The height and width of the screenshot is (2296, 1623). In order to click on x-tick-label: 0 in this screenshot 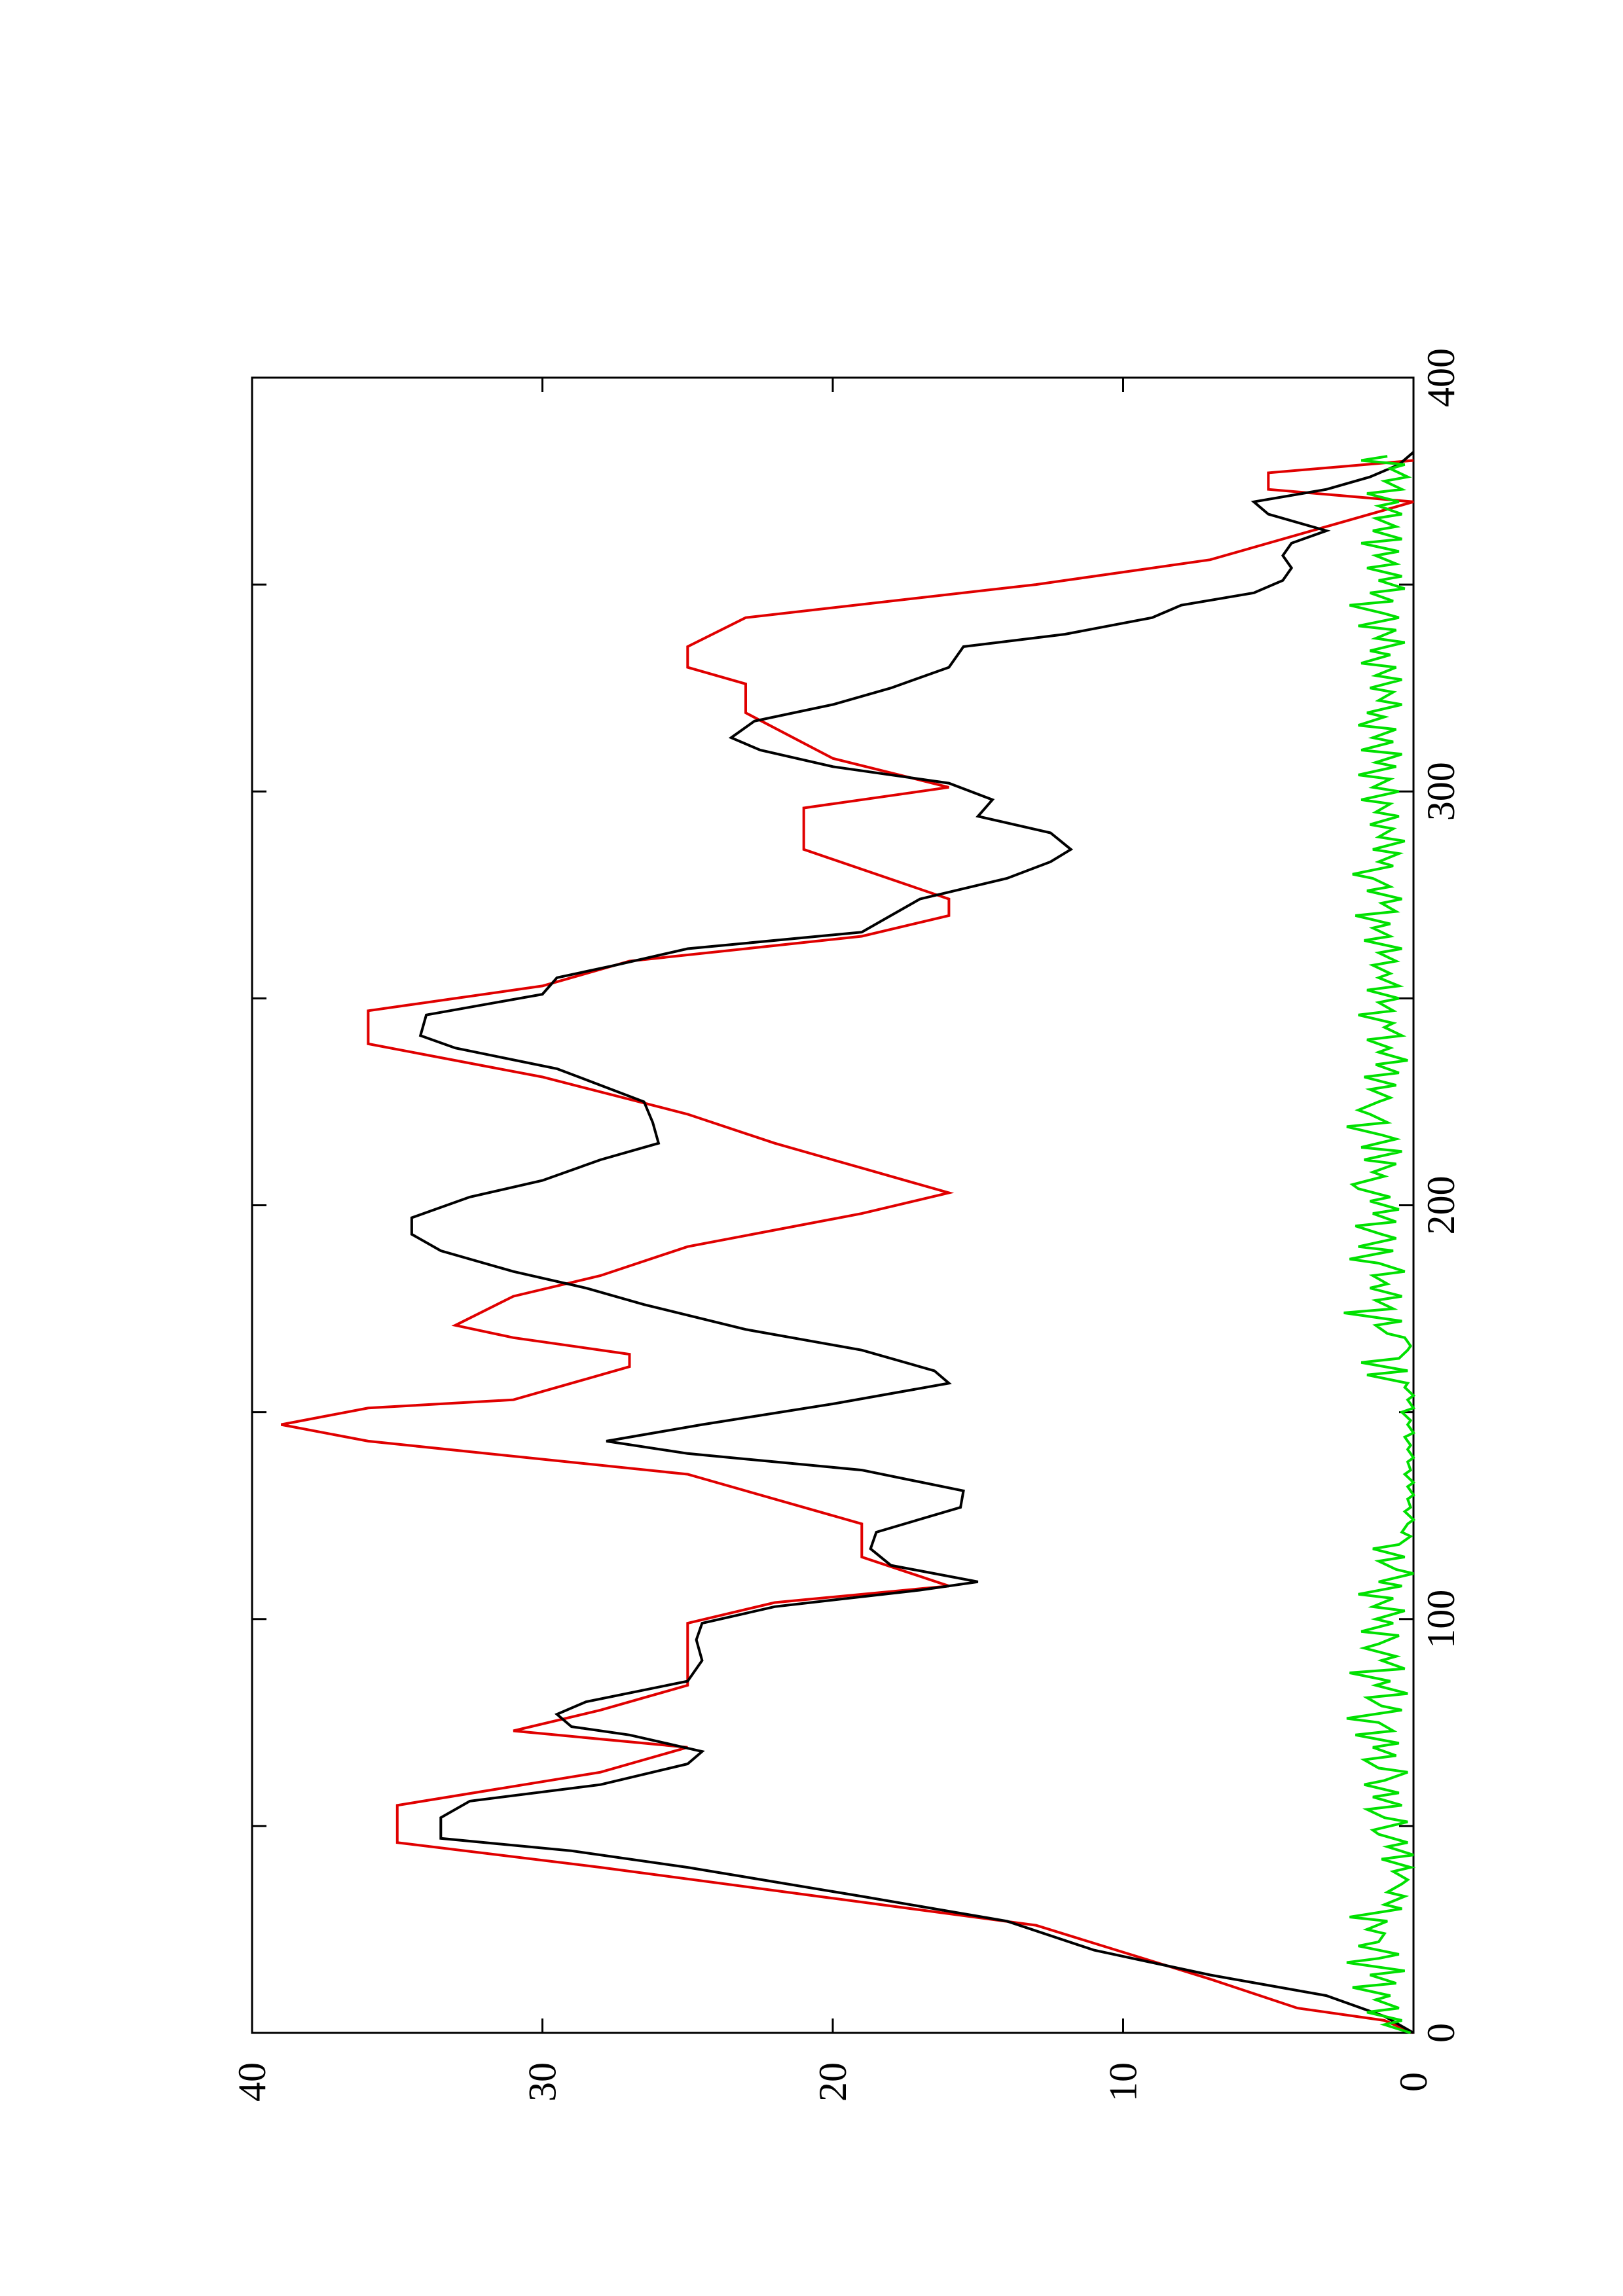, I will do `click(1441, 2033)`.